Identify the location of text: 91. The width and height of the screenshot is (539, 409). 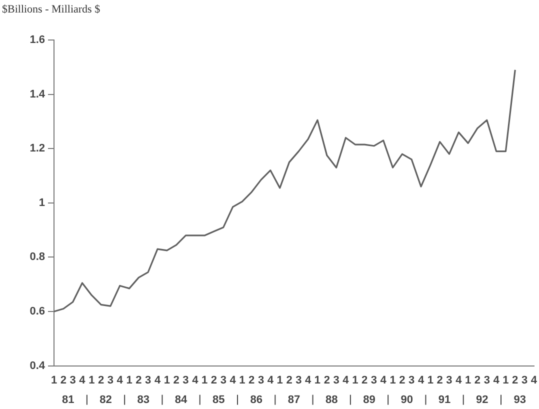
(444, 400).